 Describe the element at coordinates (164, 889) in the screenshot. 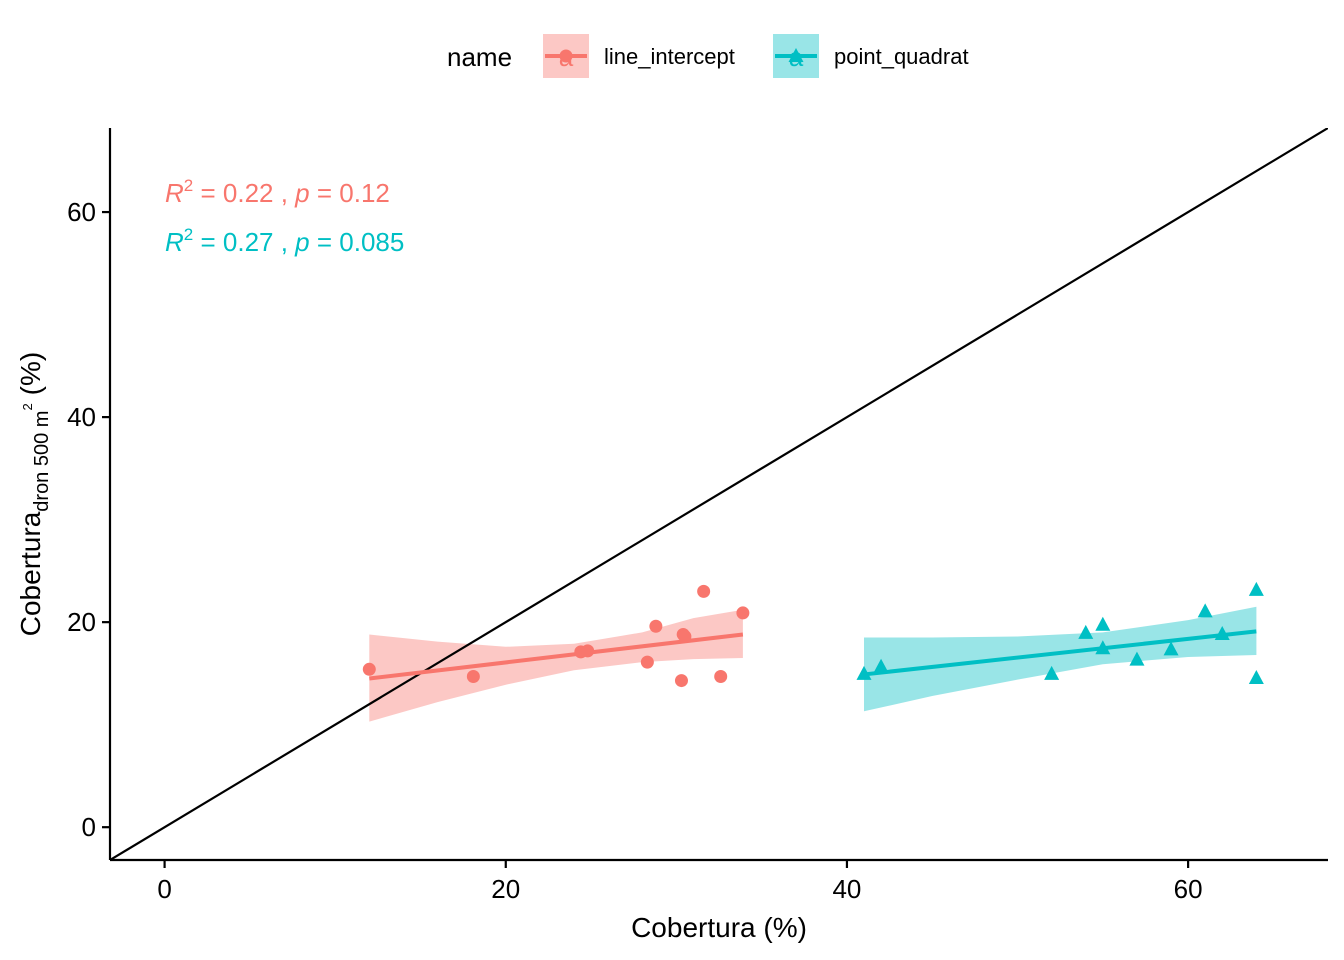

I see `x-tick-label: 0` at that location.